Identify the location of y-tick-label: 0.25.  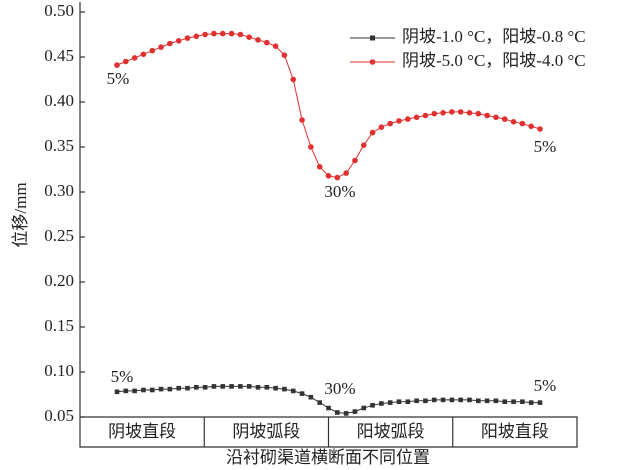
(59, 235).